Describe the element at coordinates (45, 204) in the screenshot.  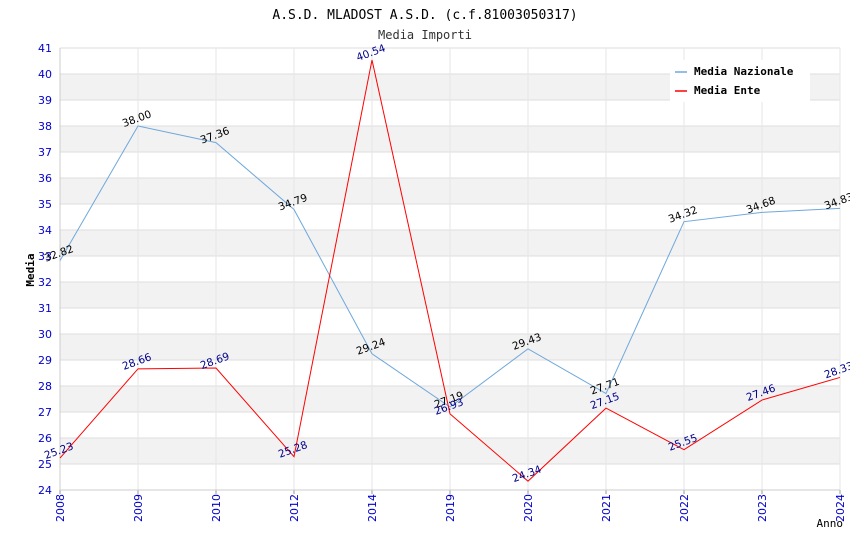
I see `y-tick-label: 35` at that location.